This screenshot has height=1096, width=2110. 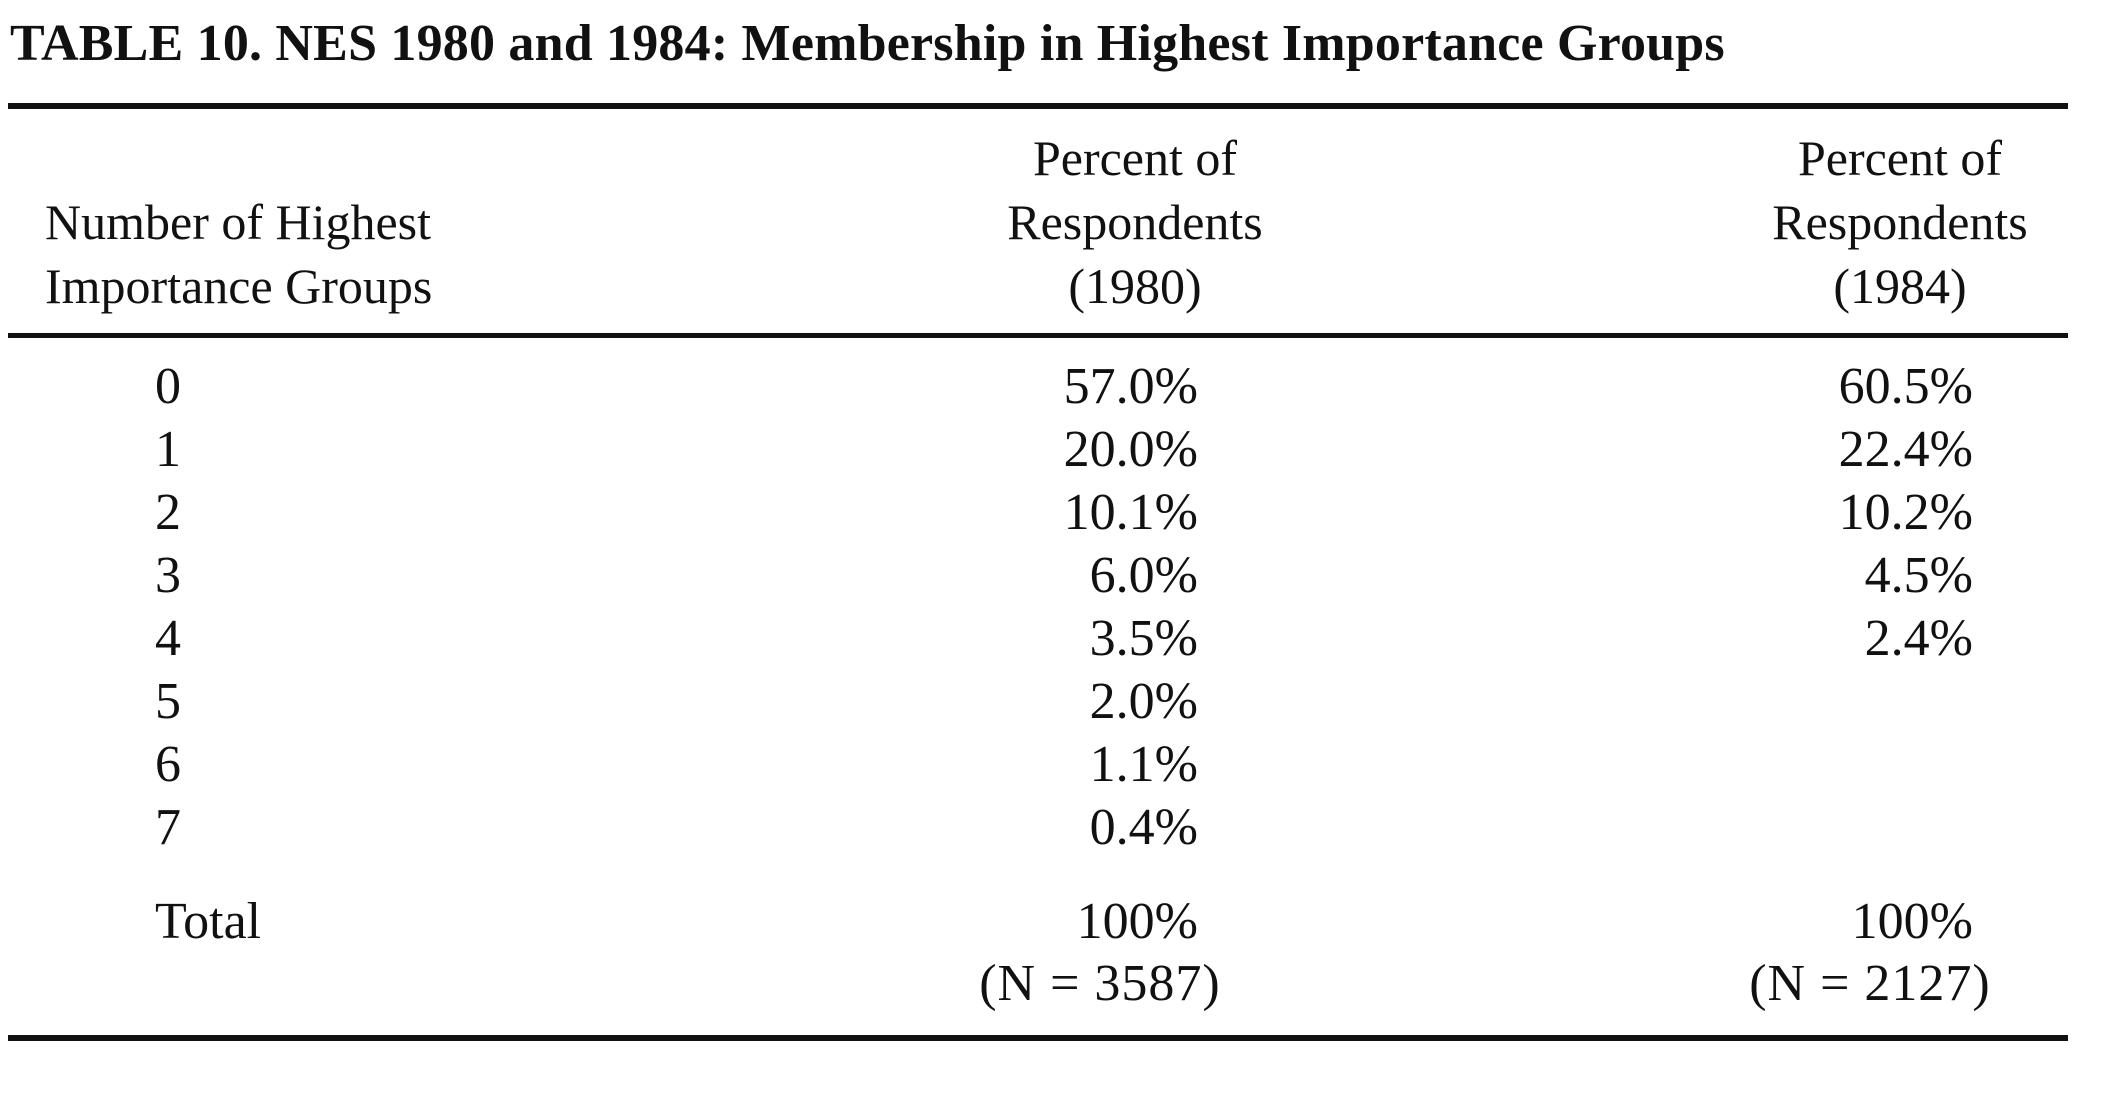 What do you see at coordinates (1055, 576) in the screenshot?
I see `table-row: 3 6.0% 4.5%` at bounding box center [1055, 576].